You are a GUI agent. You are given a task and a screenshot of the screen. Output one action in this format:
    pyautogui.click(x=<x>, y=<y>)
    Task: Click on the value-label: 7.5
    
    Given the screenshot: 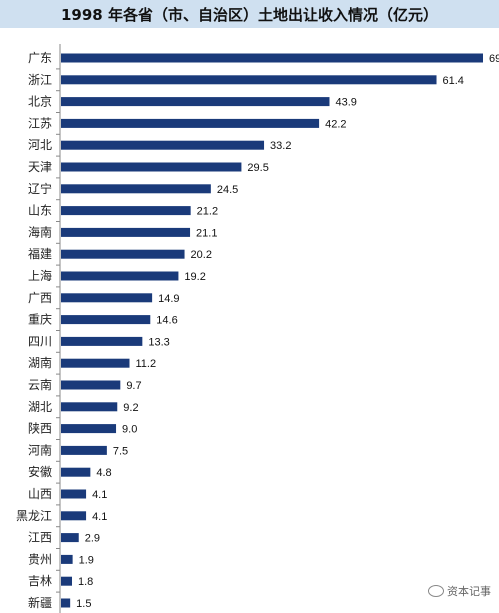 What is the action you would take?
    pyautogui.click(x=120, y=451)
    